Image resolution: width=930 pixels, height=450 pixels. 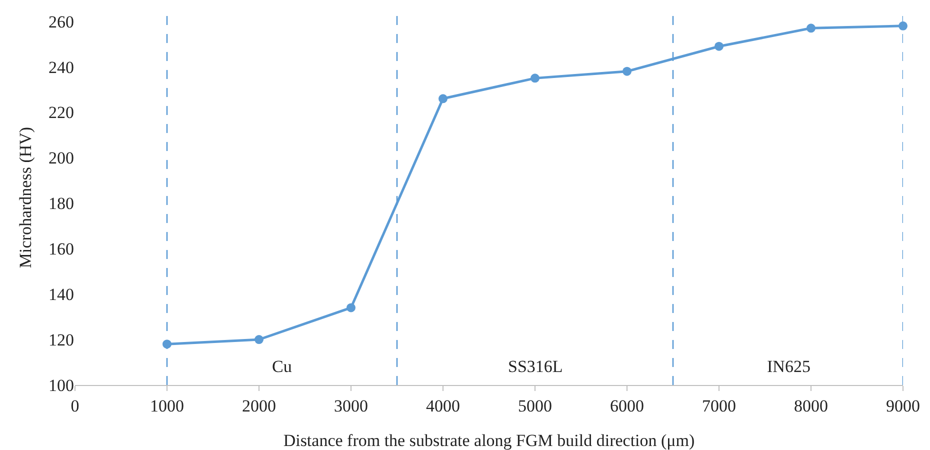 I want to click on y-tick-label: 120, so click(x=61, y=340).